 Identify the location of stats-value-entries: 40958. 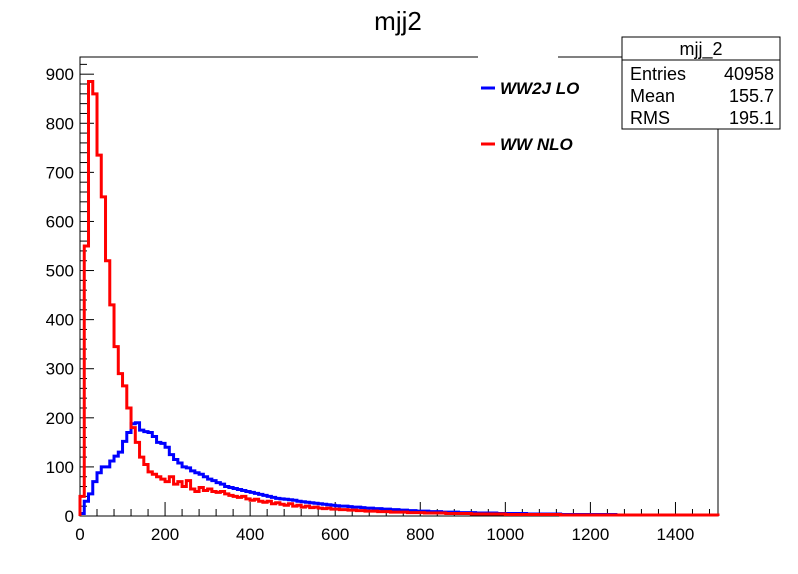
(749, 74).